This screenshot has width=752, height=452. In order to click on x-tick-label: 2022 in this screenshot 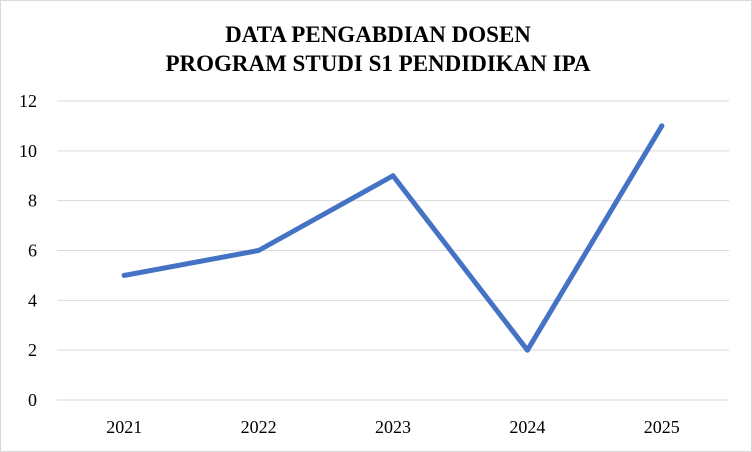, I will do `click(259, 427)`.